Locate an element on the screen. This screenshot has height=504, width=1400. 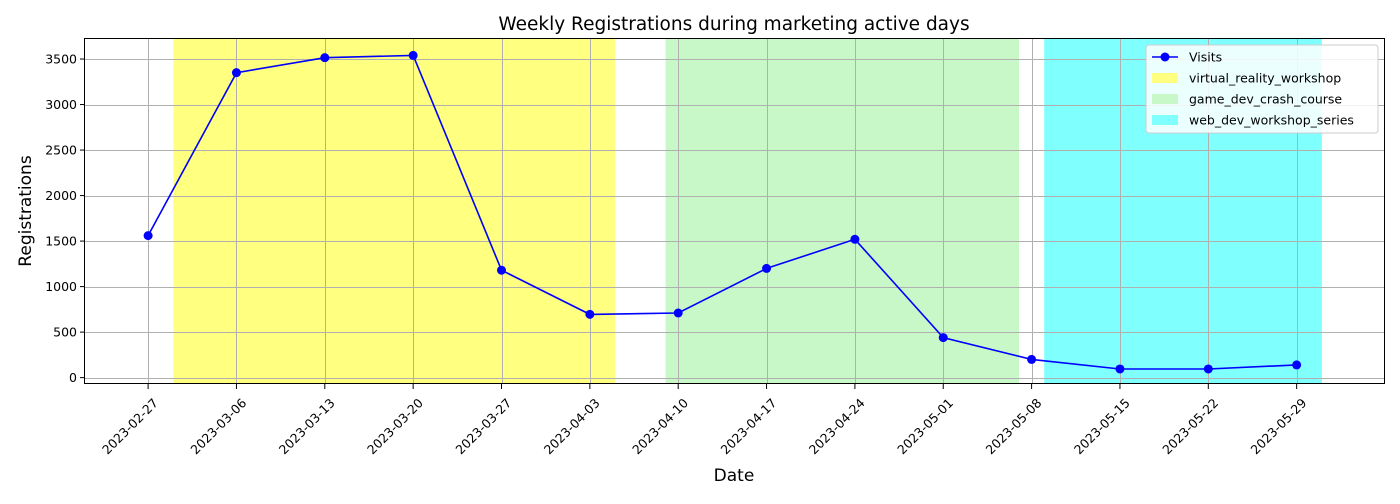
x-tick-label: 2023-05-01 is located at coordinates (925, 426).